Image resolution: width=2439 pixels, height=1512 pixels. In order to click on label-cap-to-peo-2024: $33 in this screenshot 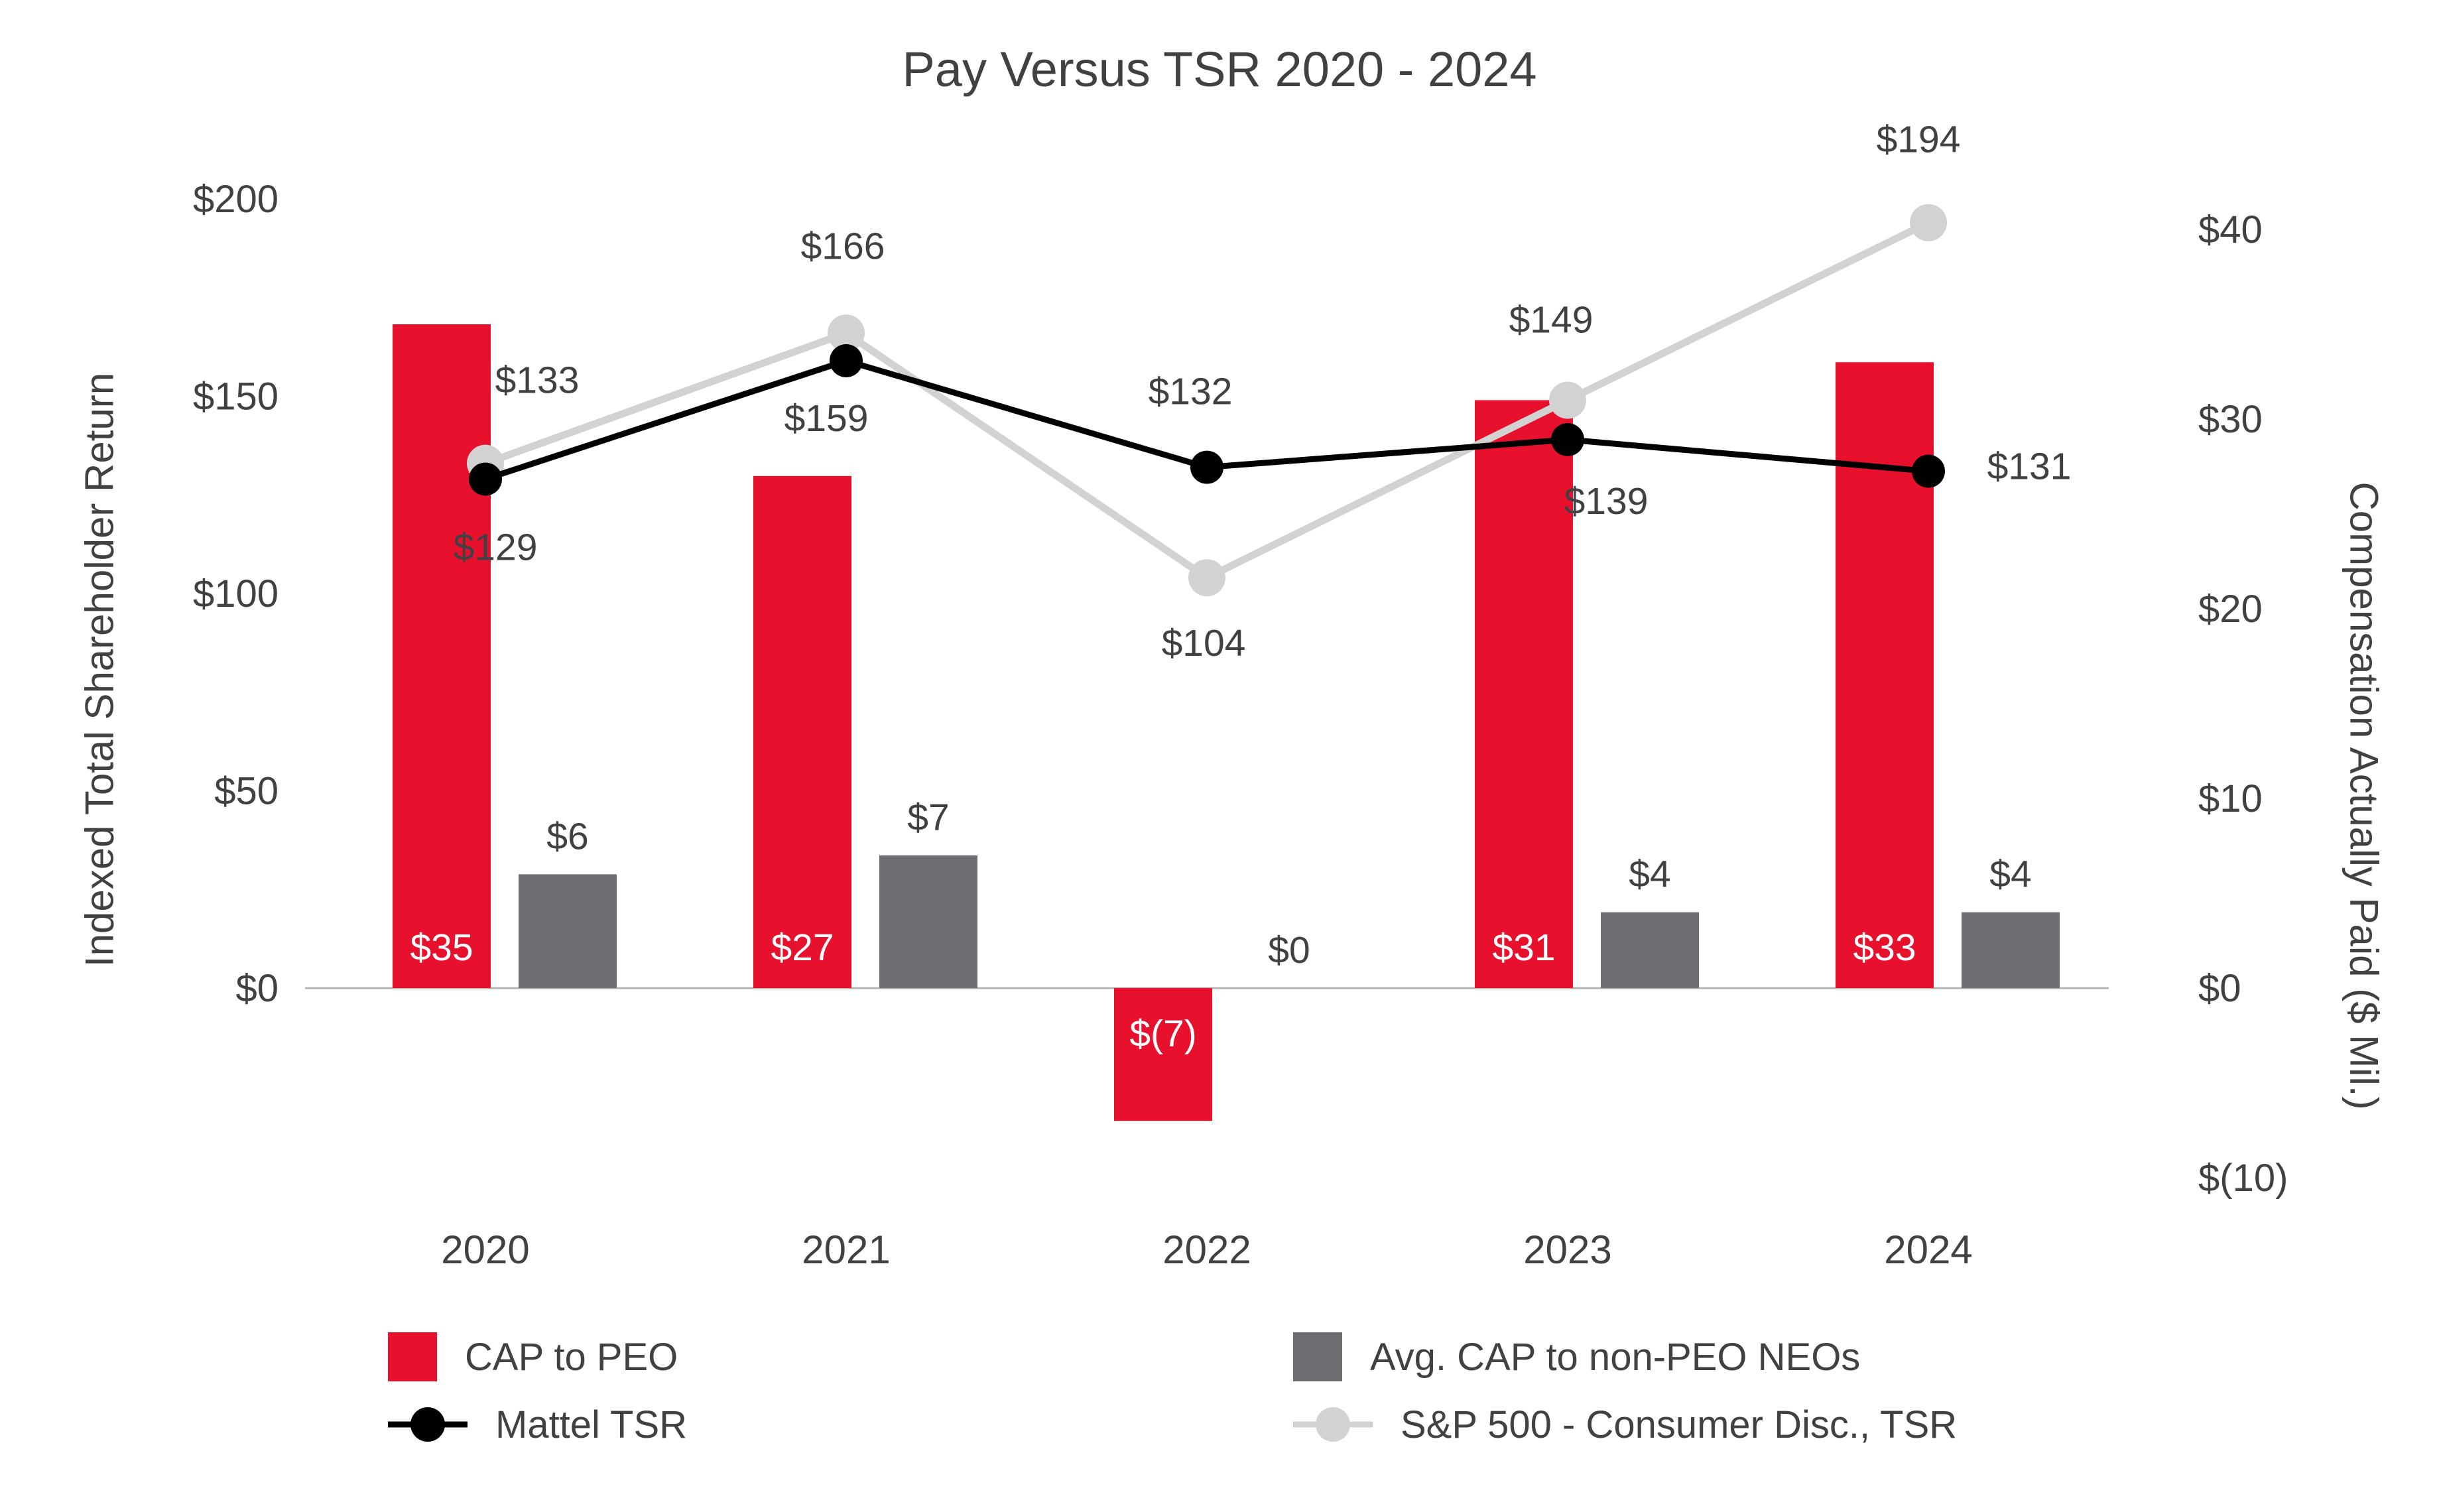, I will do `click(1885, 947)`.